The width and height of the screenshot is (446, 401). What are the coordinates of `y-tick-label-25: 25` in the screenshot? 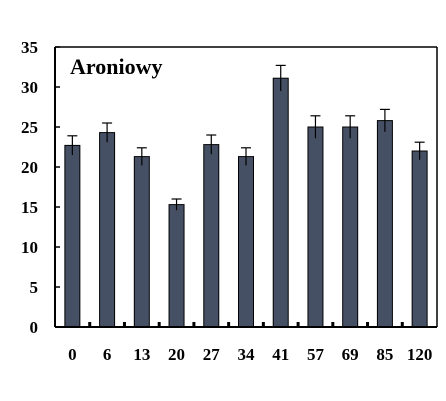 It's located at (29, 127).